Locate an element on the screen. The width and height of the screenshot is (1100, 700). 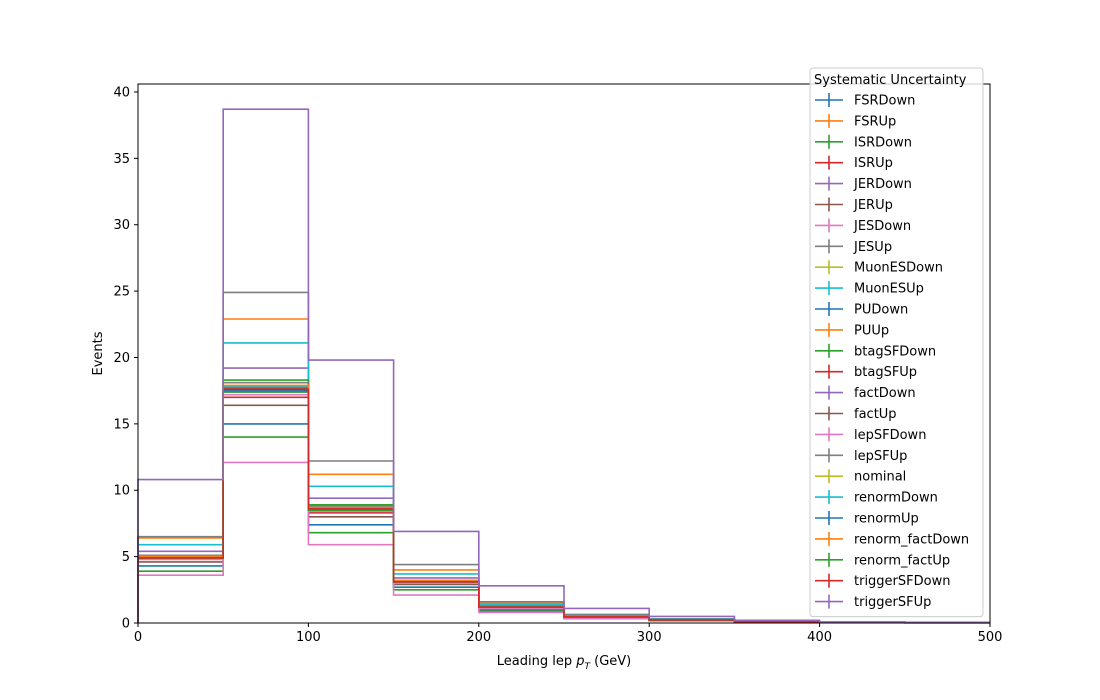
legend-item-renormUp: renormUp is located at coordinates (867, 519).